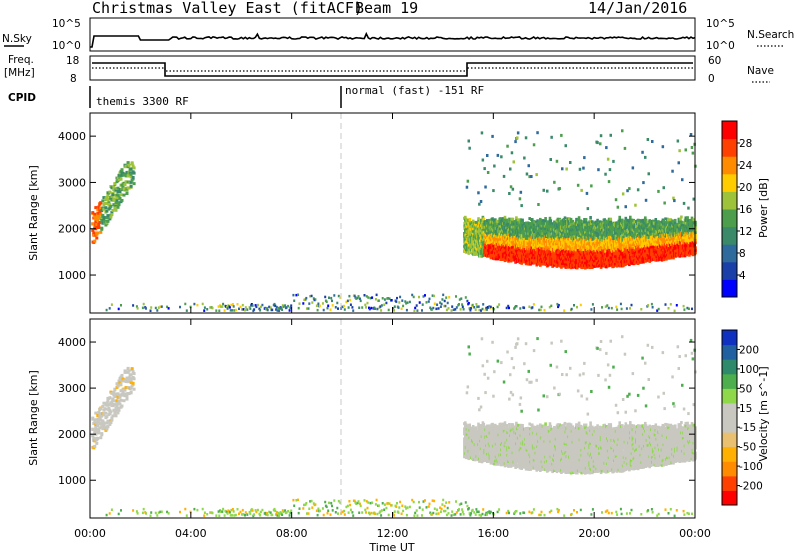 The height and width of the screenshot is (554, 800). What do you see at coordinates (19, 73) in the screenshot?
I see `freq-label-2: [MHz]` at bounding box center [19, 73].